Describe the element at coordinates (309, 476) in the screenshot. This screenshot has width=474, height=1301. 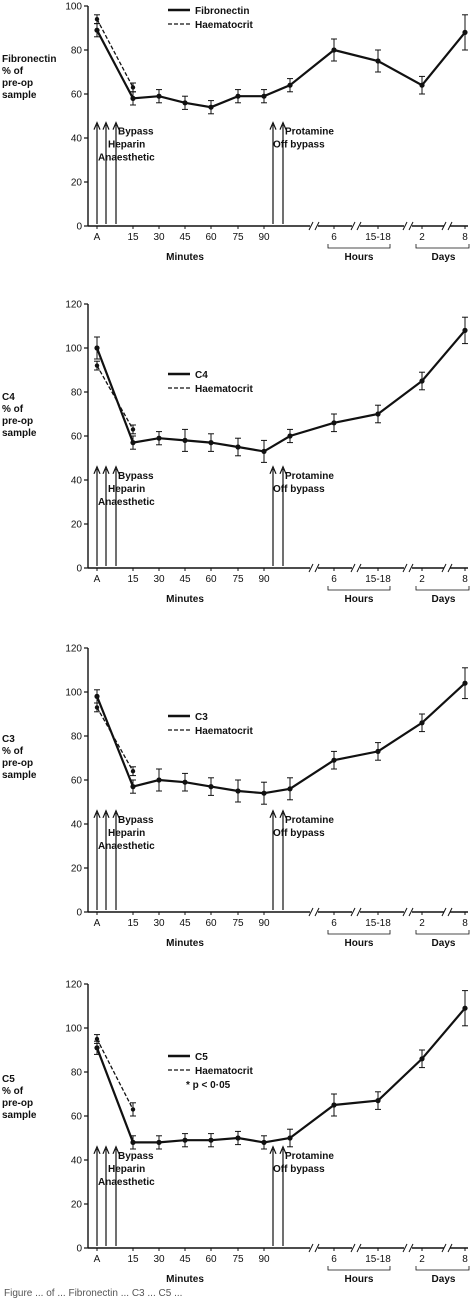
I see `annotation-protamine: Protamine` at that location.